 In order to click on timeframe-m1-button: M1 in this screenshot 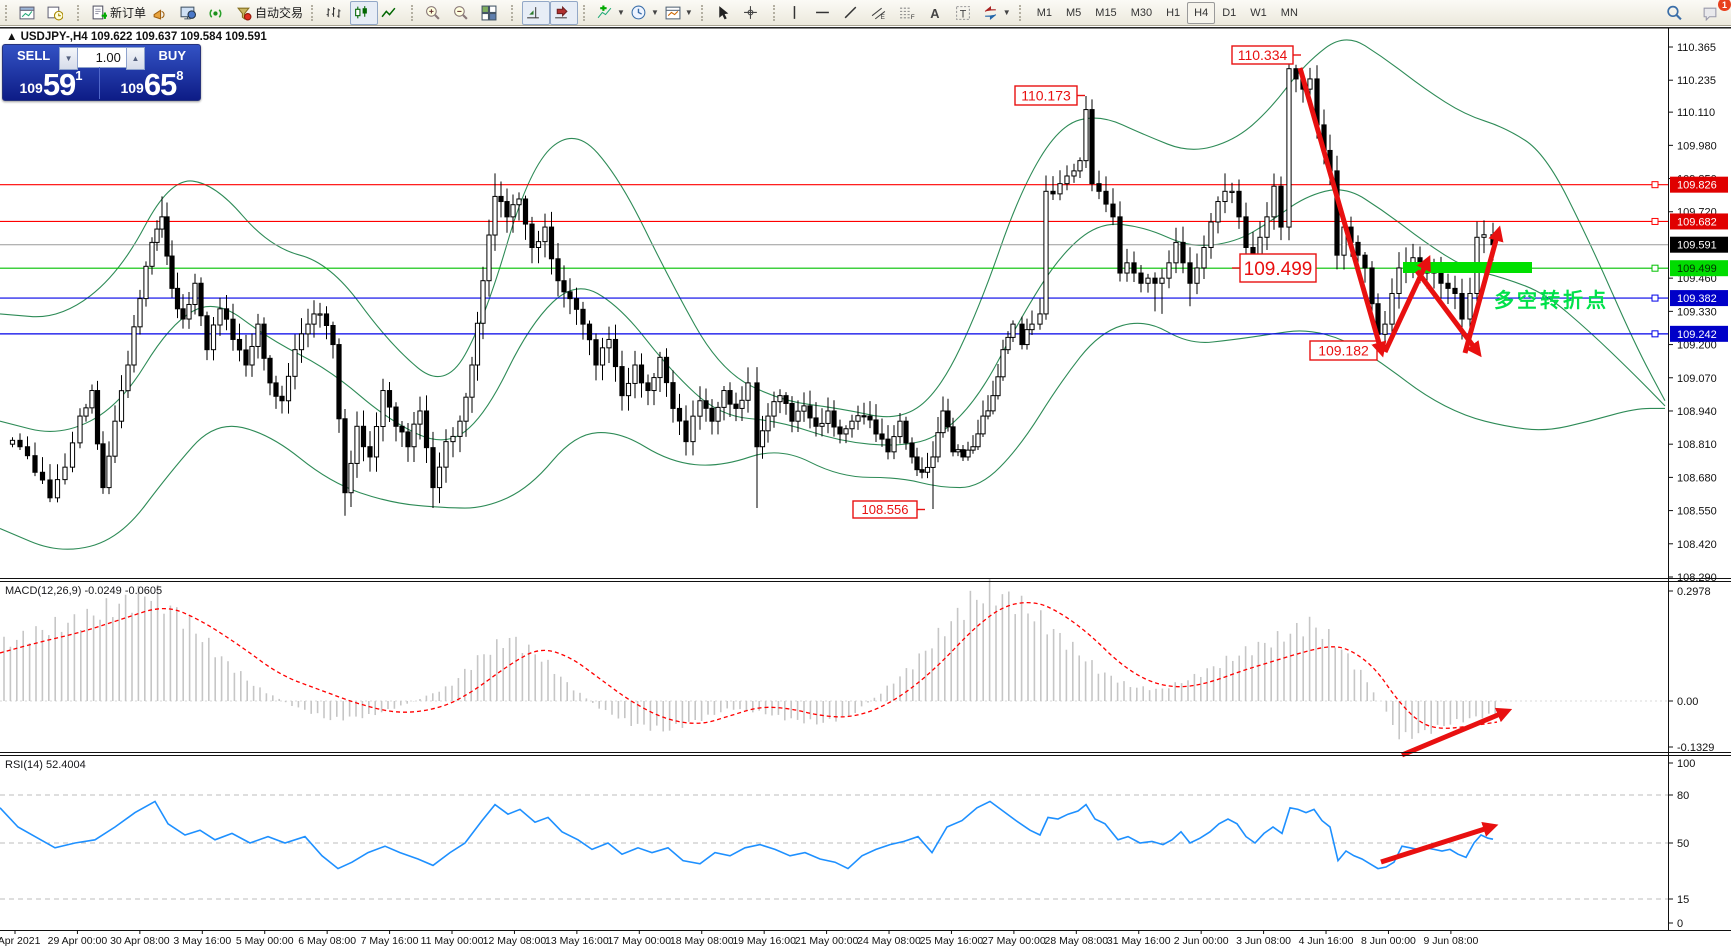, I will do `click(1044, 12)`.